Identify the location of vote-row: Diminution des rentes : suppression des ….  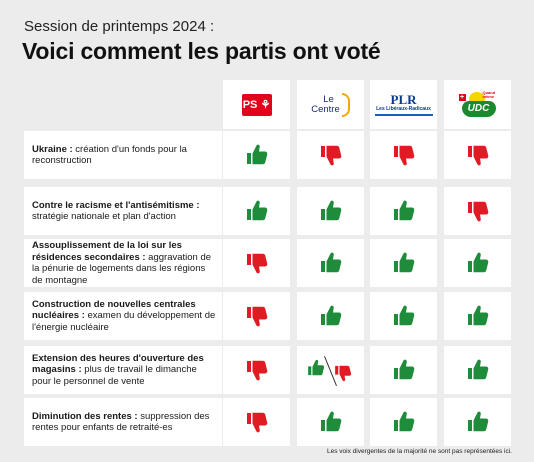
(268, 422).